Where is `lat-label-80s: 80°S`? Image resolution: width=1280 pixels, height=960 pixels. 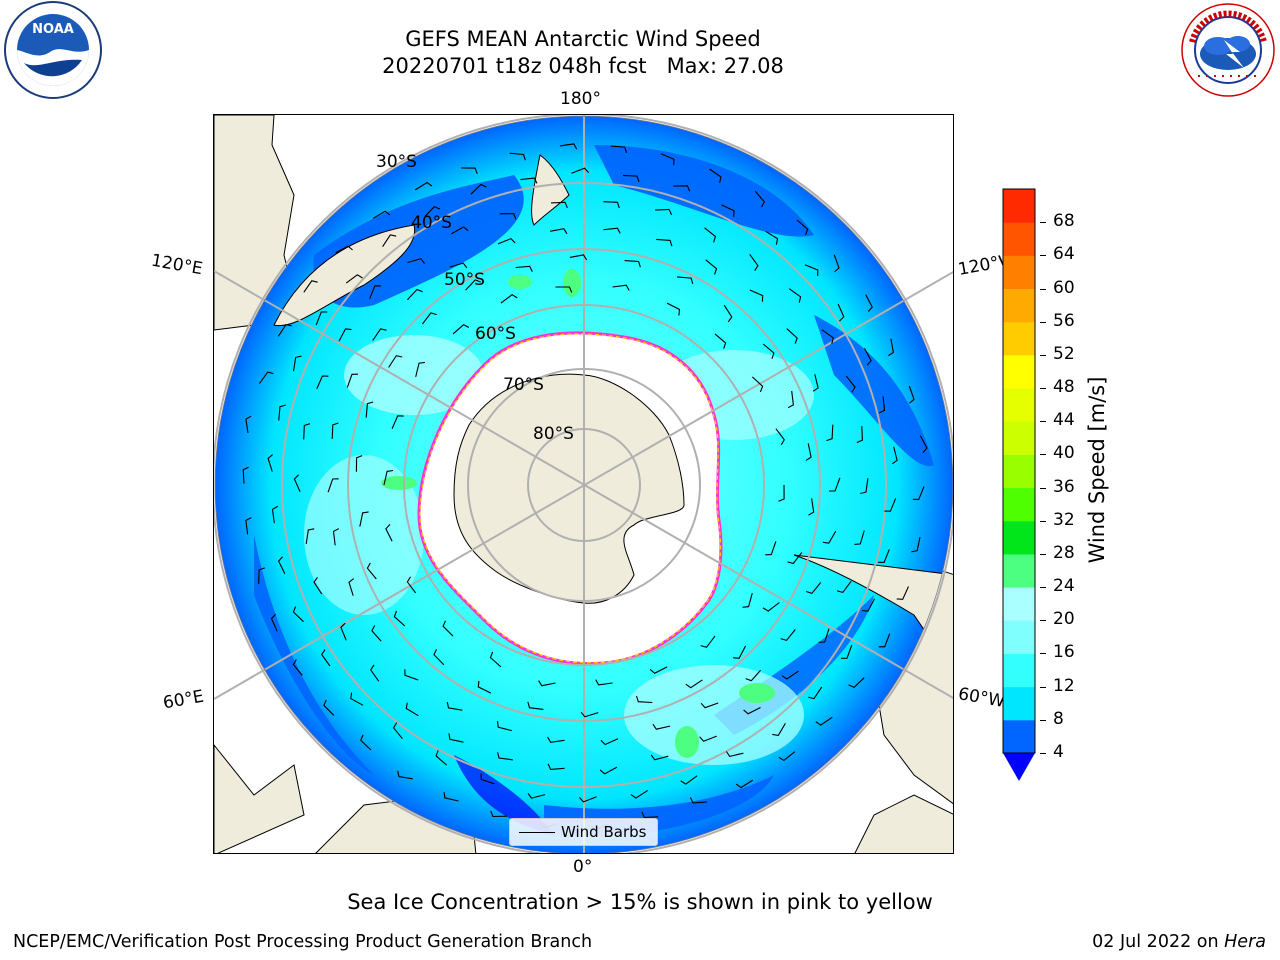
lat-label-80s: 80°S is located at coordinates (553, 434).